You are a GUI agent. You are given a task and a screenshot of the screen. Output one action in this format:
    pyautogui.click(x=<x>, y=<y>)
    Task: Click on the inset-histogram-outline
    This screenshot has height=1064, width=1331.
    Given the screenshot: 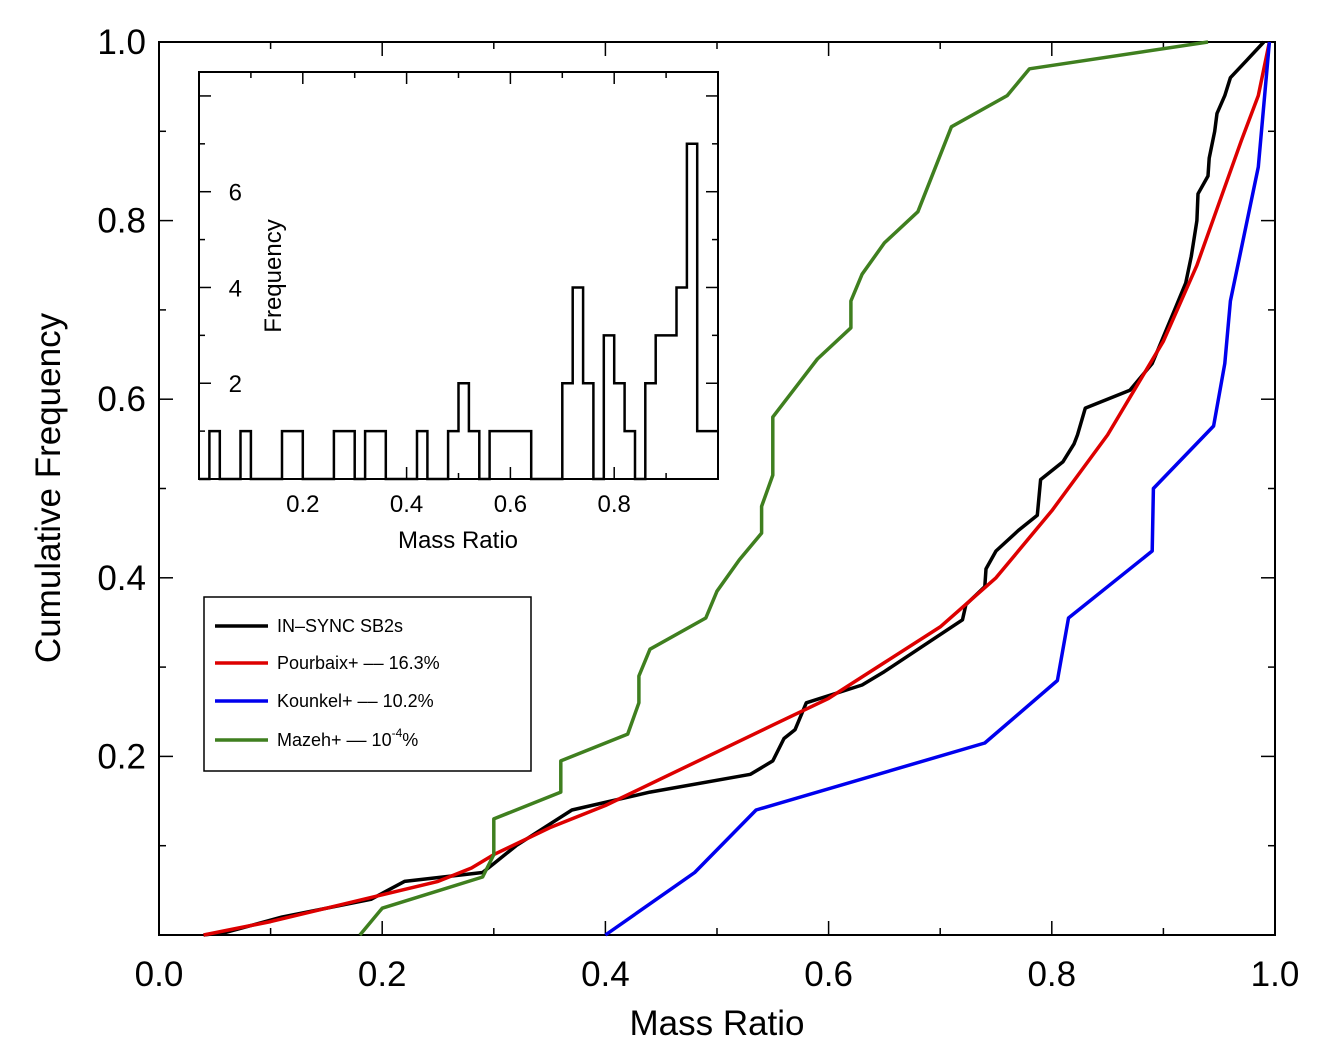 What is the action you would take?
    pyautogui.click(x=458, y=311)
    